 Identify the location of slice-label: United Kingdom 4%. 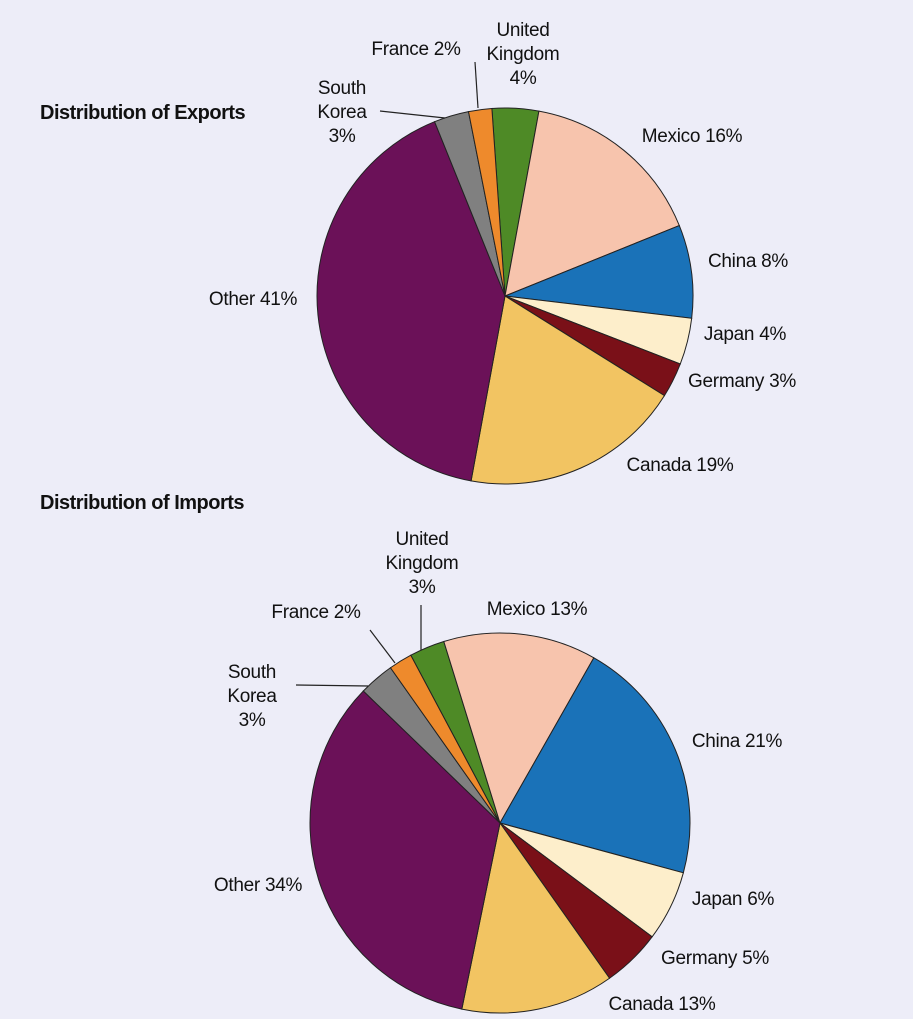
(523, 55).